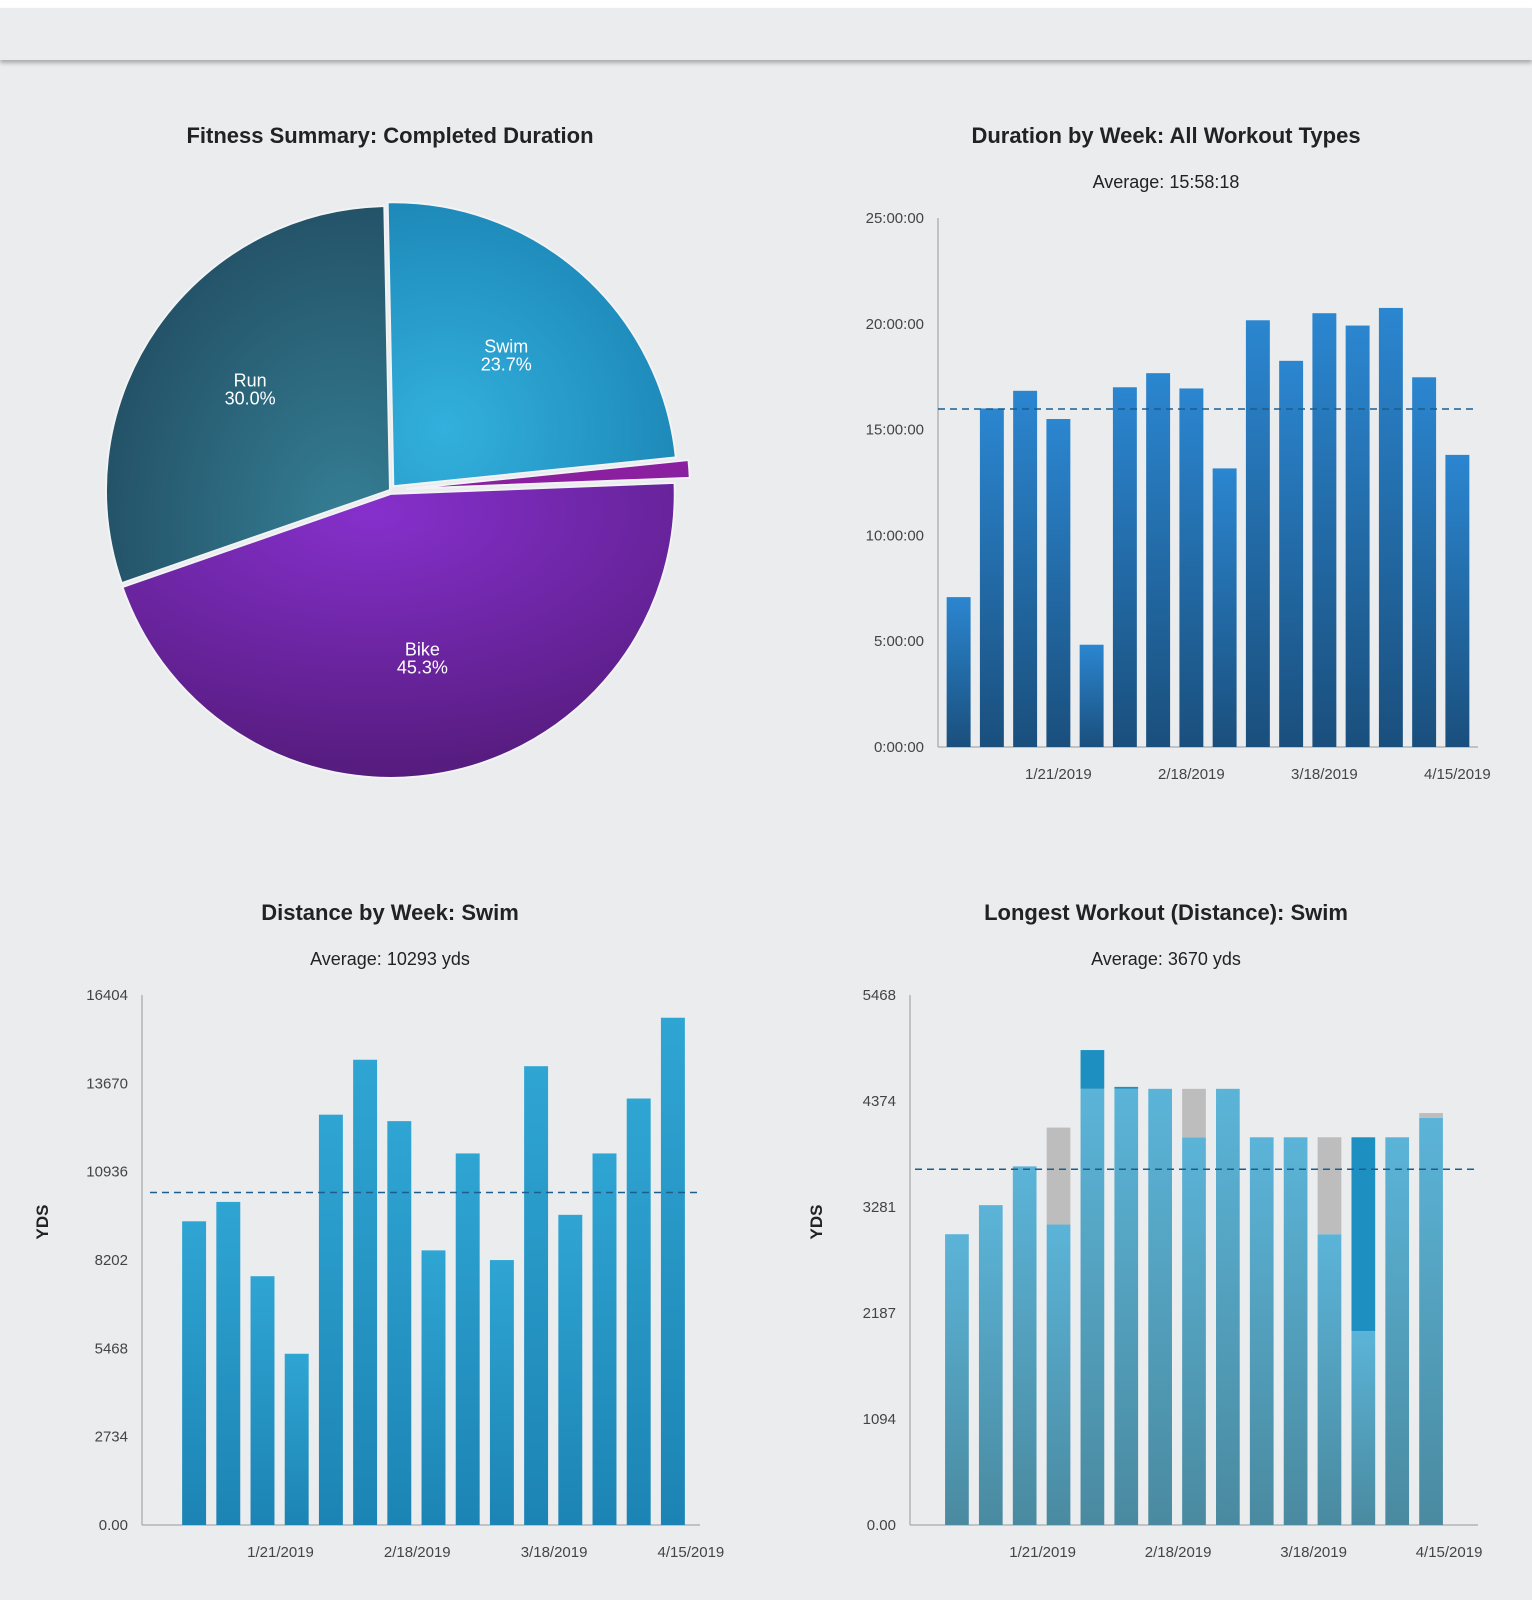 This screenshot has height=1600, width=1532. What do you see at coordinates (879, 995) in the screenshot?
I see `longest-ytick: 5468` at bounding box center [879, 995].